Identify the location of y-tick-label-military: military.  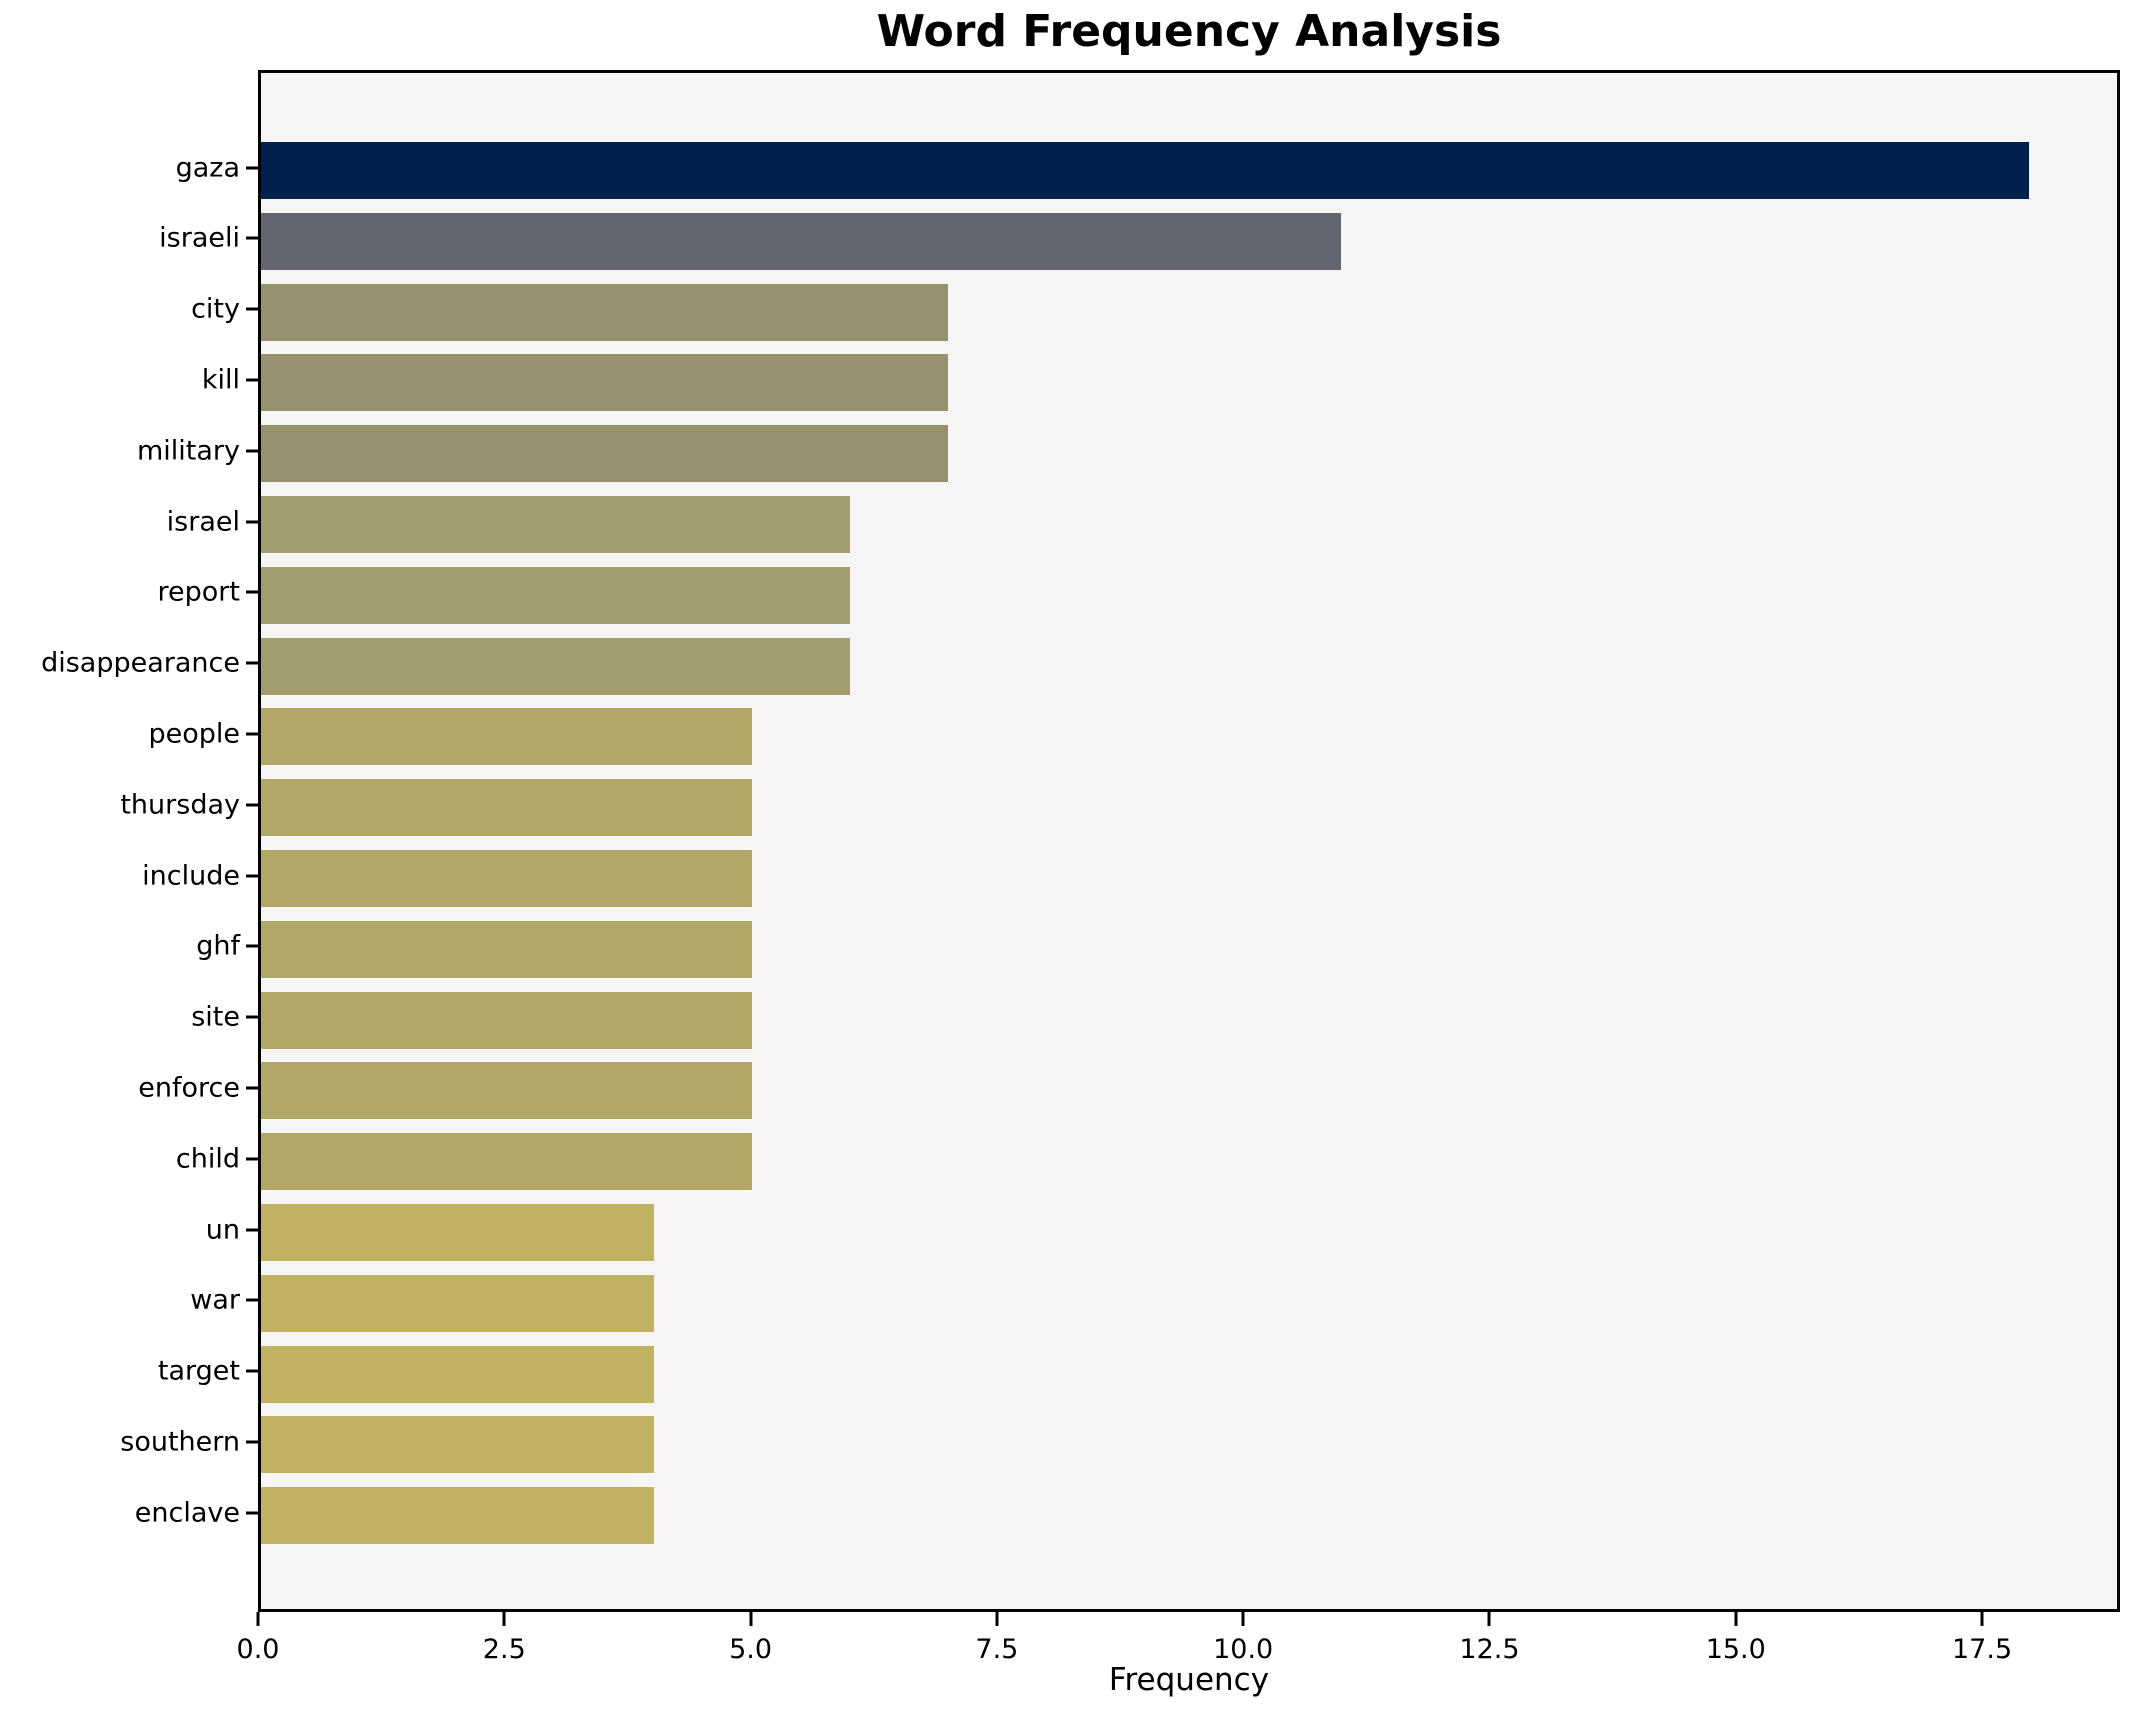
(188, 451).